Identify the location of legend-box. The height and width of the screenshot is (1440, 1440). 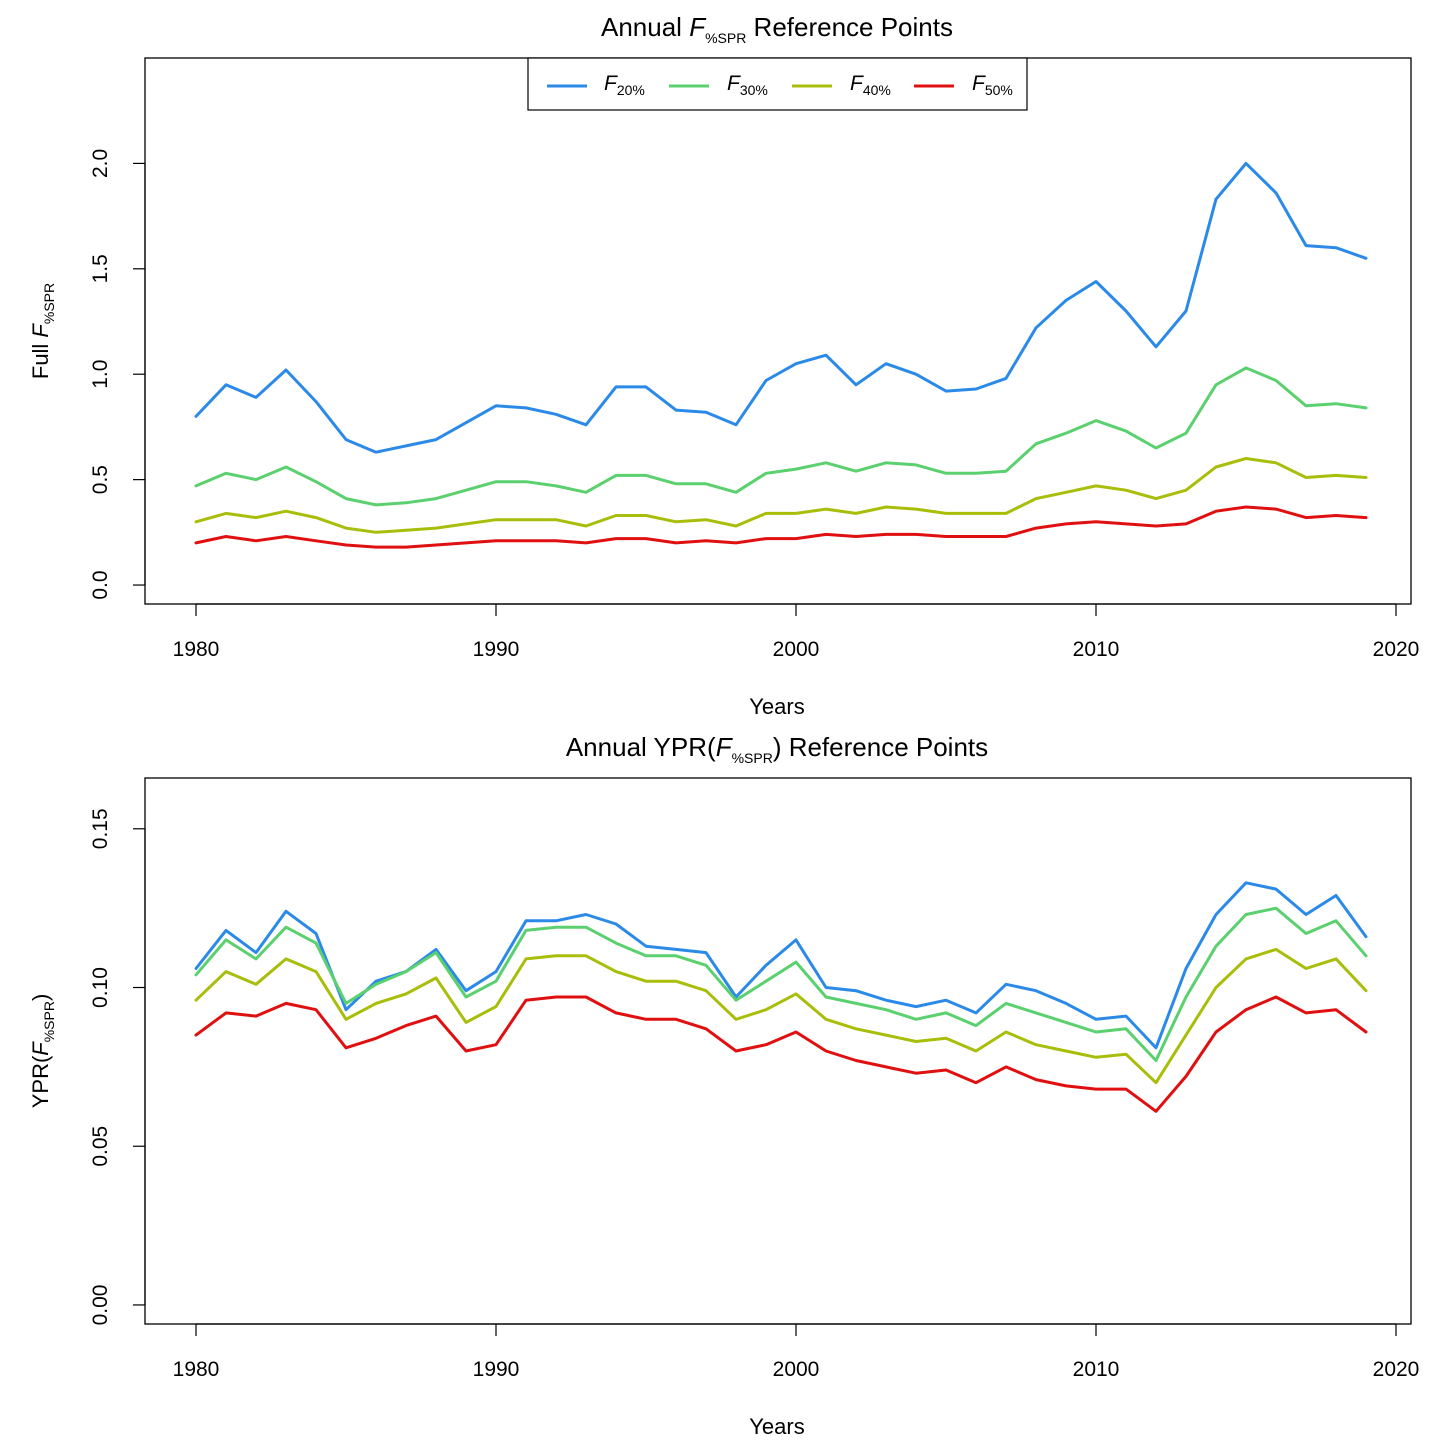
(777, 84).